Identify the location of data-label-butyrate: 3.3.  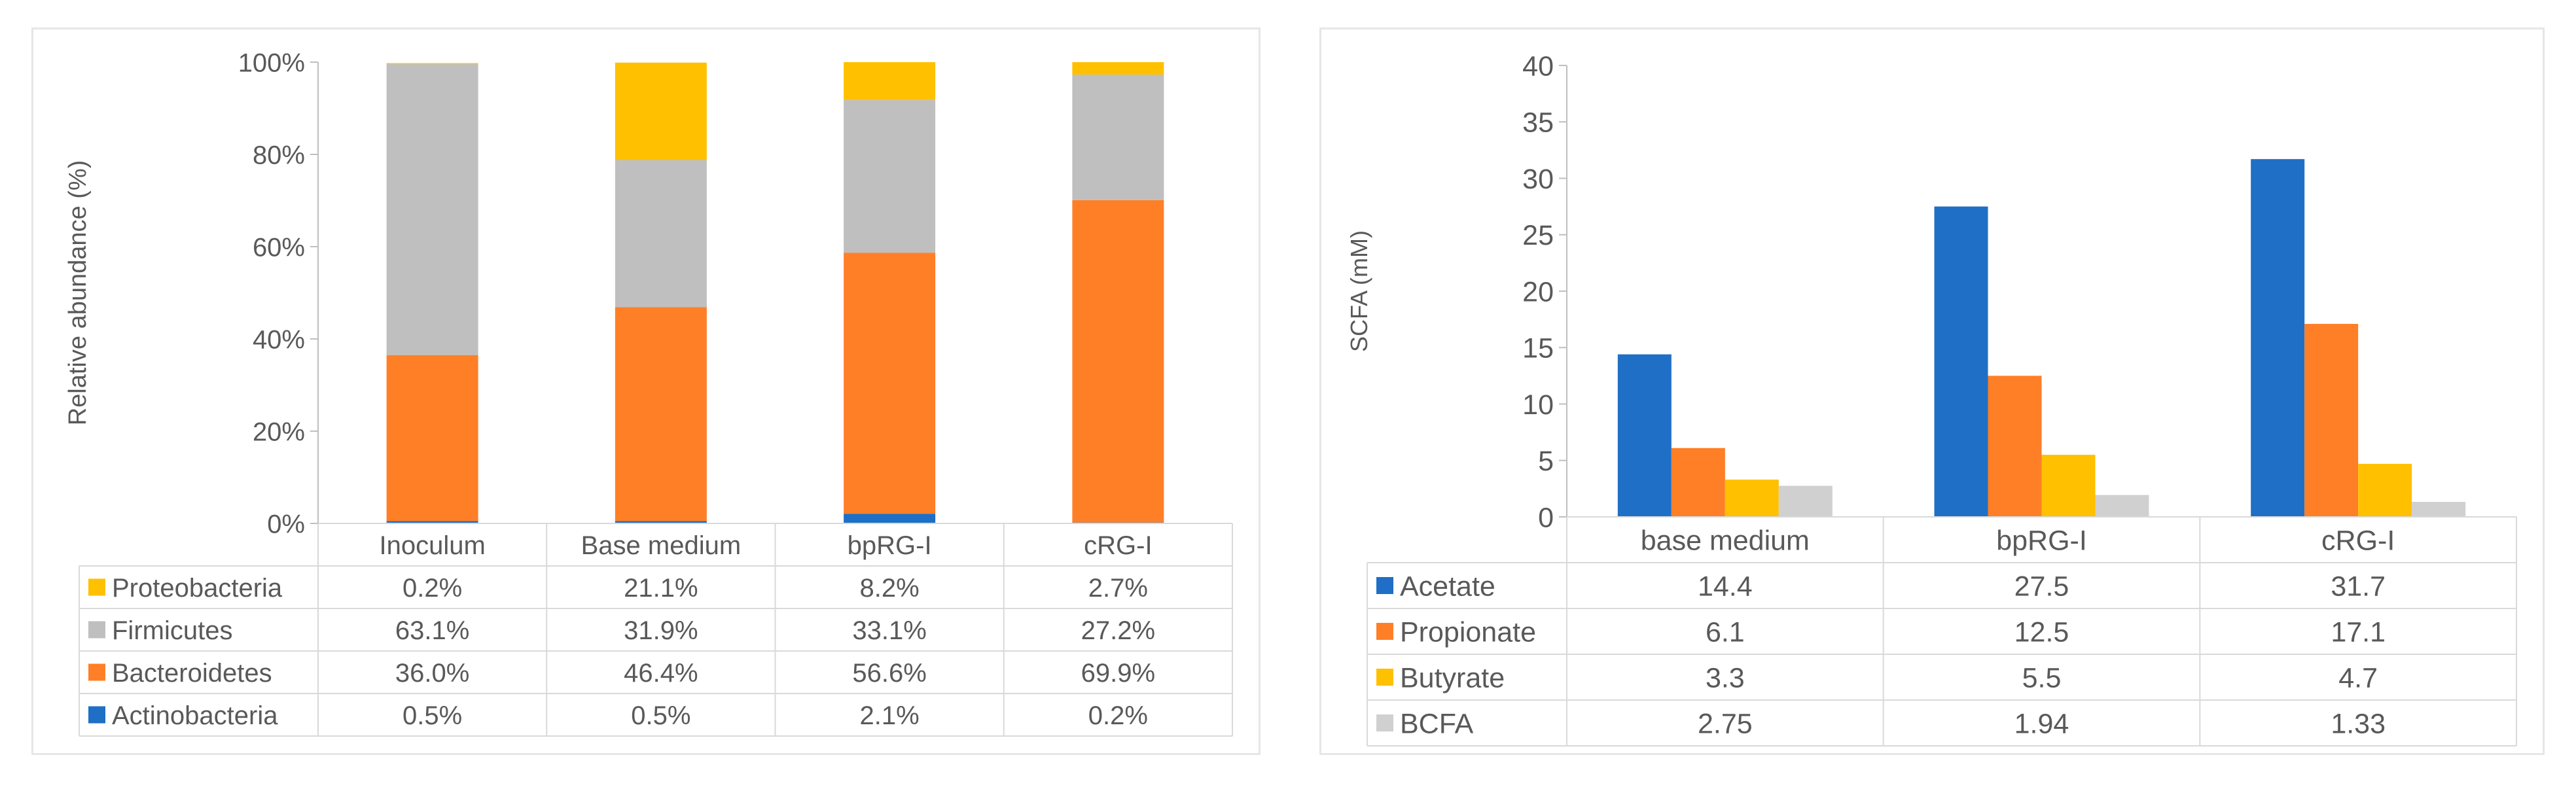
(1725, 678).